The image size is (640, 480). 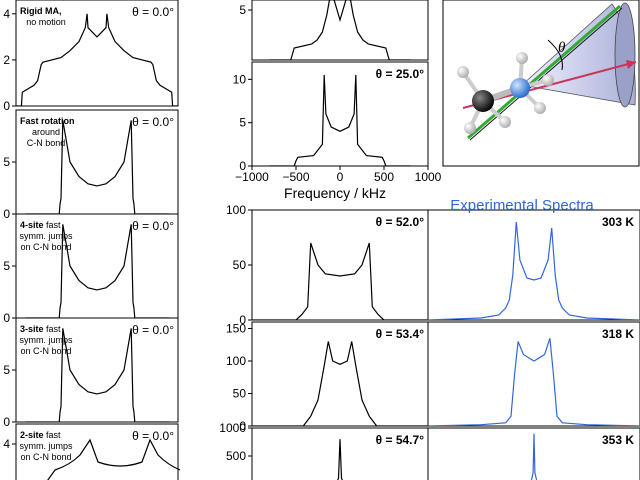 I want to click on axis-green, so click(x=544, y=72).